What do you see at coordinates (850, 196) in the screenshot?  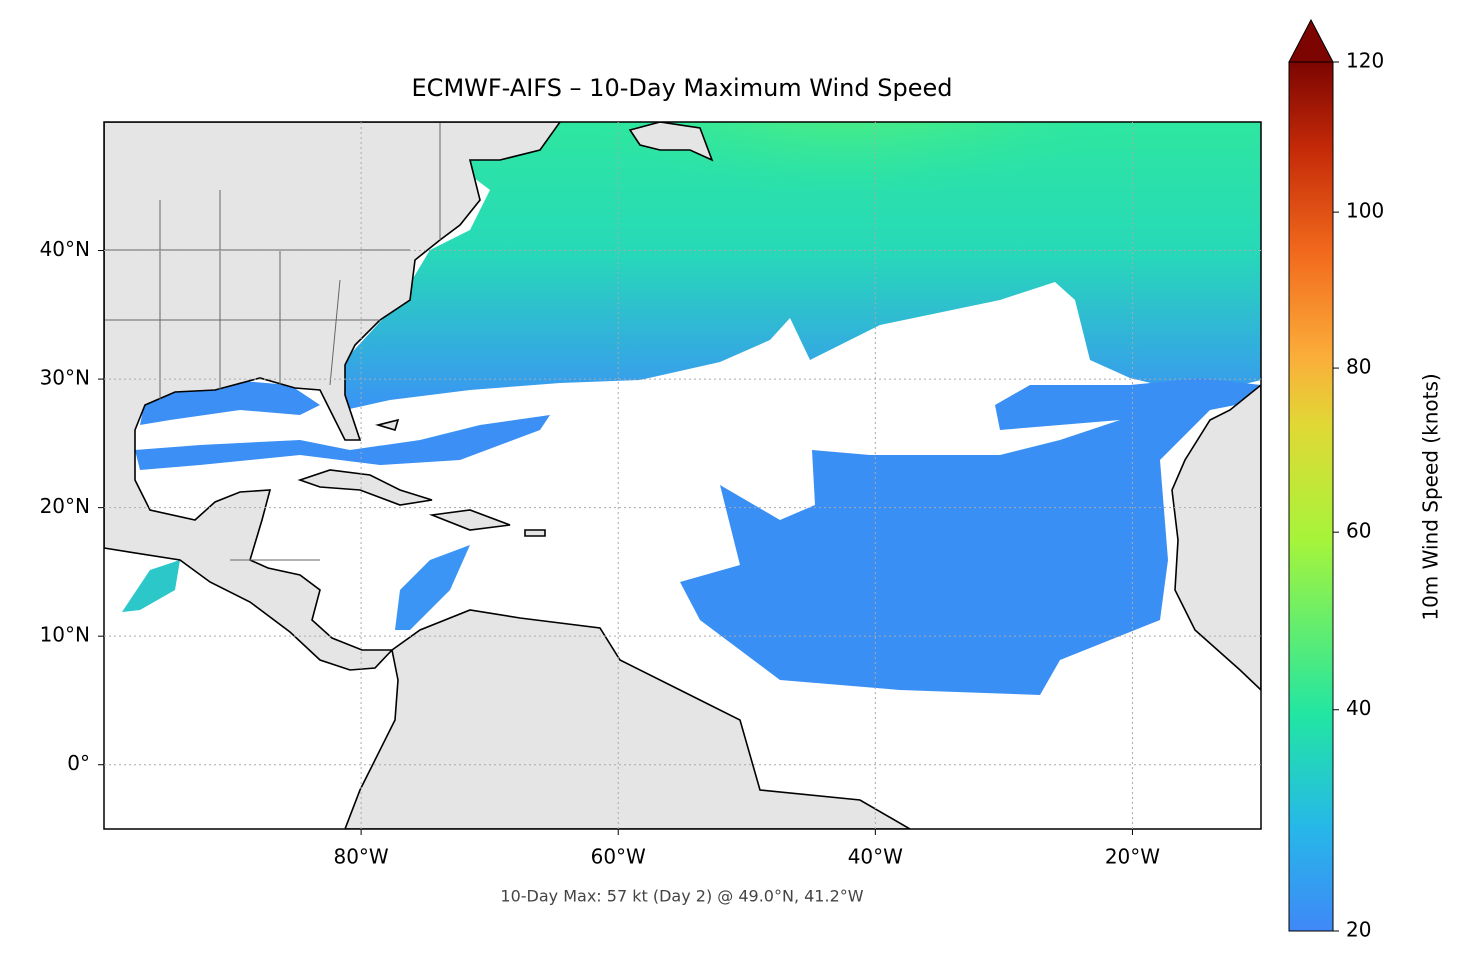 I see `wind-field-peak` at bounding box center [850, 196].